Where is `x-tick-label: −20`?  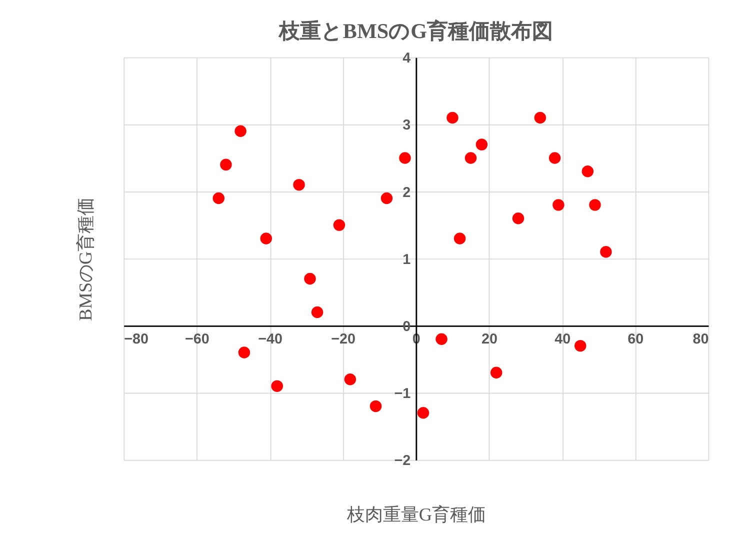
x-tick-label: −20 is located at coordinates (343, 339).